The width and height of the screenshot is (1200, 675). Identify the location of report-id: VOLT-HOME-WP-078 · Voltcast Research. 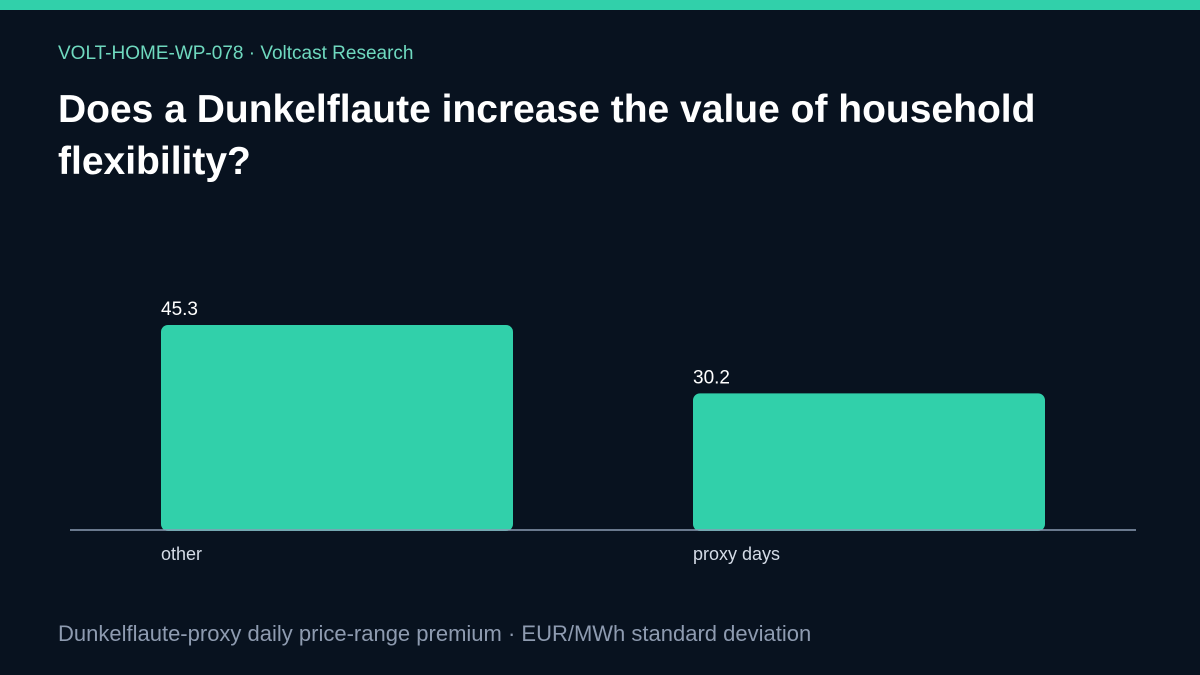
(236, 53).